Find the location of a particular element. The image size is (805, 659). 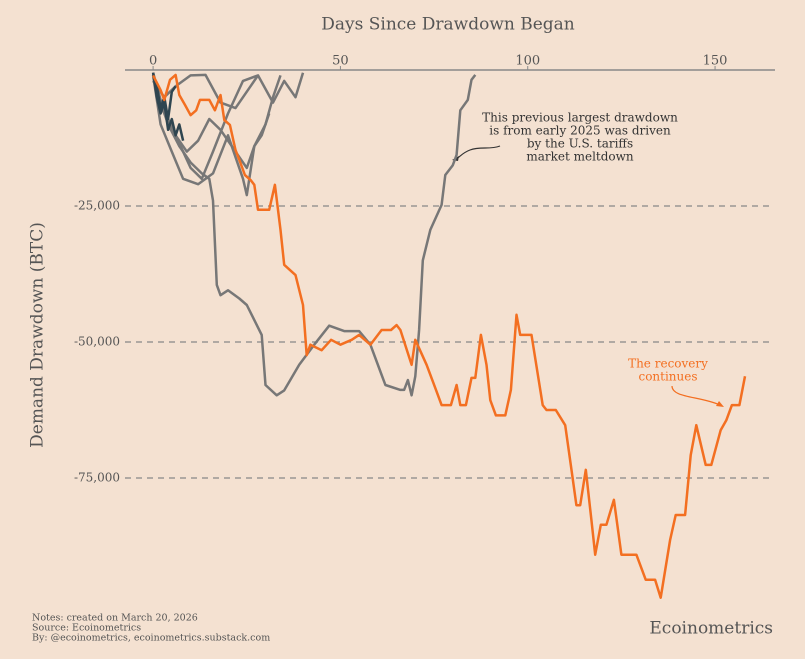

annotation: by the U.S. tariffs is located at coordinates (580, 144).